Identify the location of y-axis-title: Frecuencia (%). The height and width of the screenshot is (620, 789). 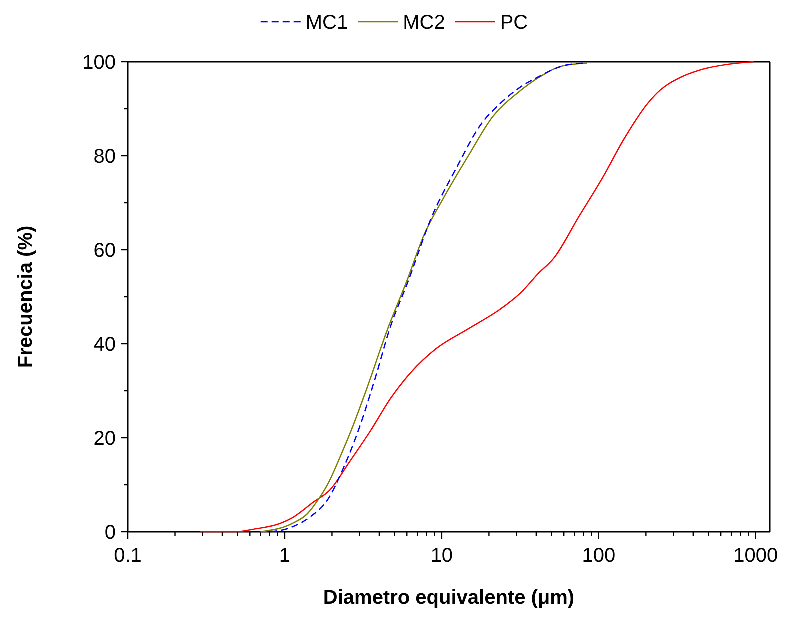
(26, 297).